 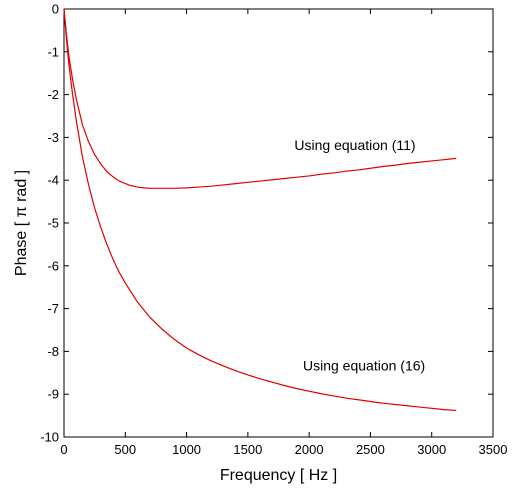 What do you see at coordinates (431, 449) in the screenshot?
I see `x-tick-label: 3000` at bounding box center [431, 449].